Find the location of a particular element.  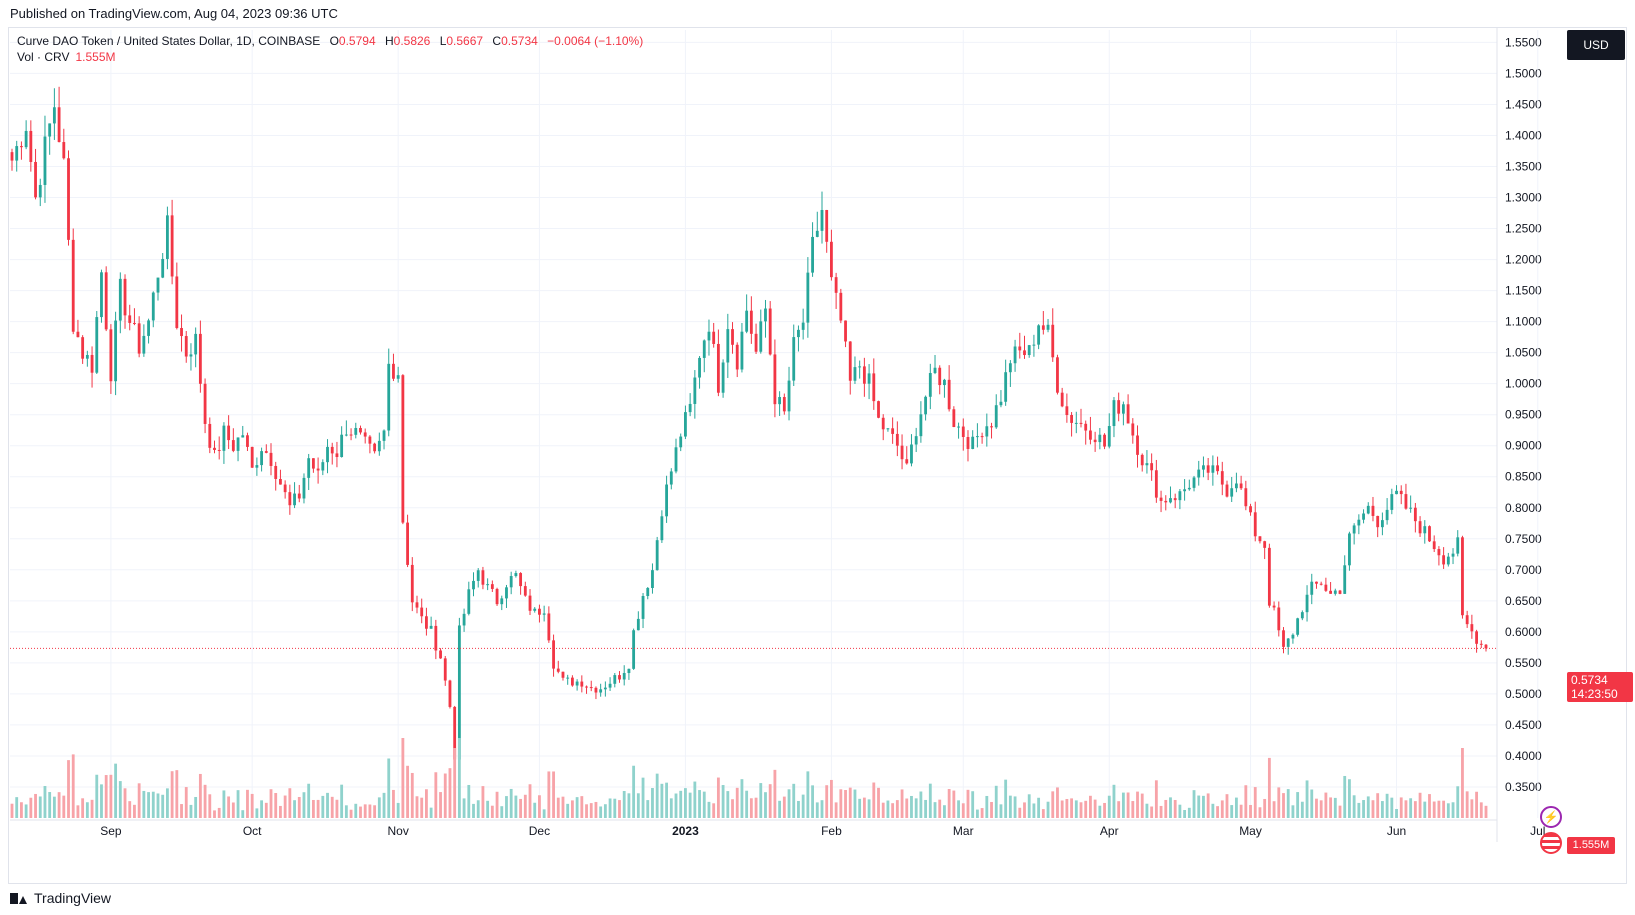

y-tick-label: 1.2000 is located at coordinates (1523, 260).